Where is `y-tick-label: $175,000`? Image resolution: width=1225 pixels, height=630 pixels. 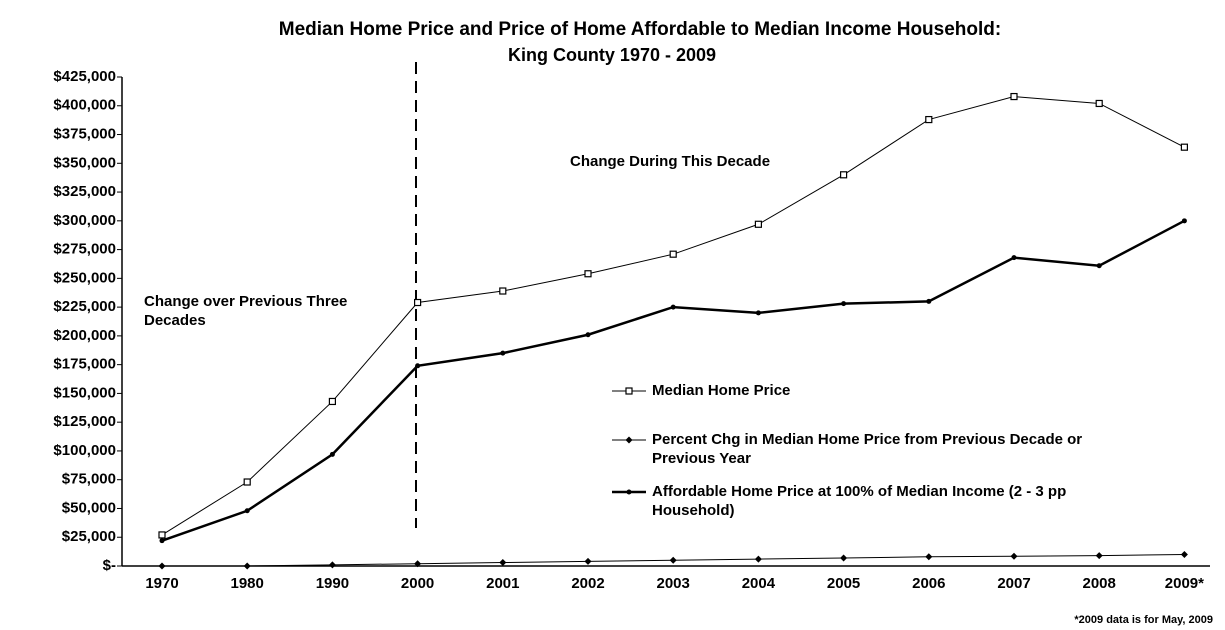
y-tick-label: $175,000 is located at coordinates (84, 364).